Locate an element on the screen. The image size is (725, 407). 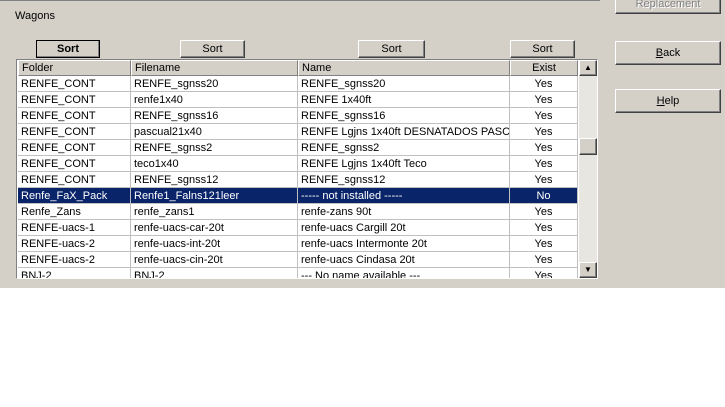
table-cell: renfe-uacs Cindasa 20t is located at coordinates (404, 260).